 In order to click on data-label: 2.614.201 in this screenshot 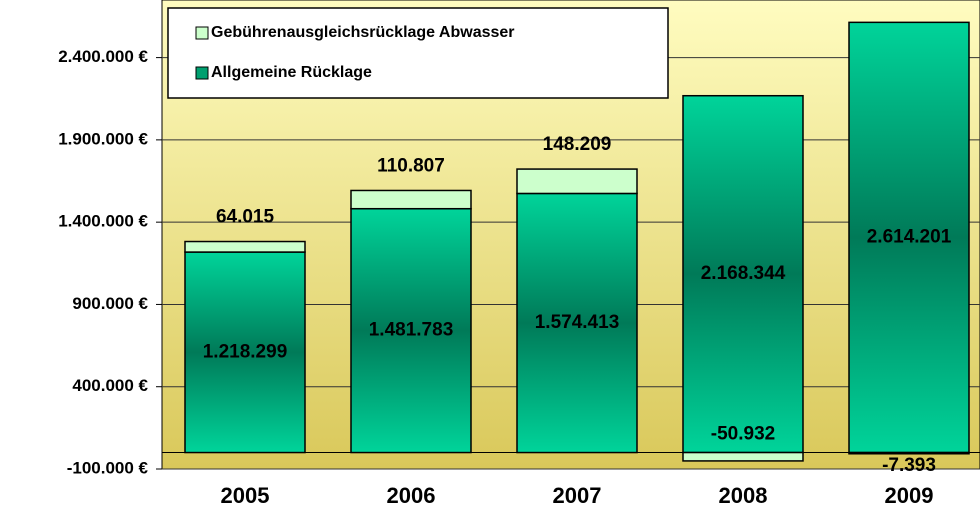, I will do `click(909, 236)`.